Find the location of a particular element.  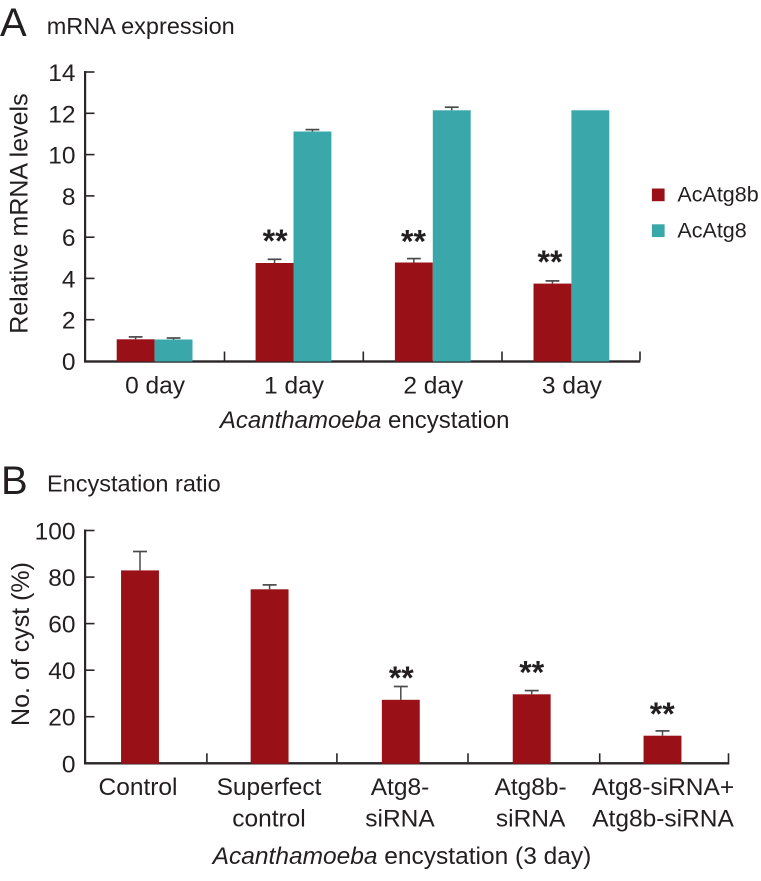

svg-text: Atg8b- is located at coordinates (531, 787).